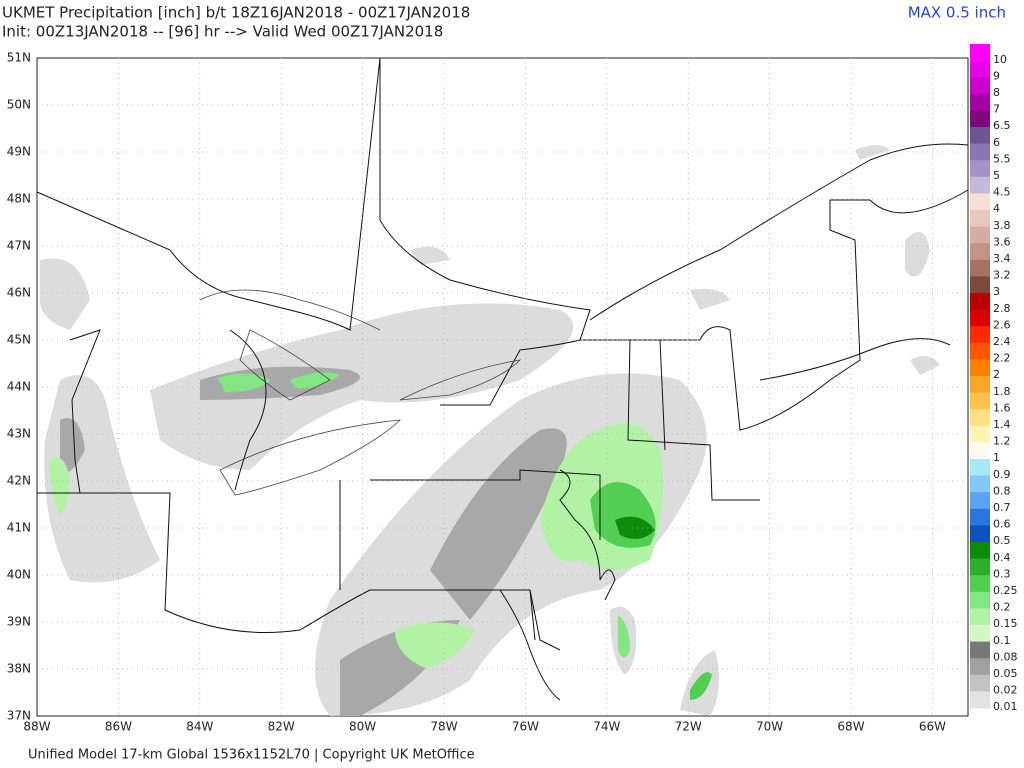 This screenshot has height=768, width=1024. I want to click on colorbar-label: 10, so click(1000, 59).